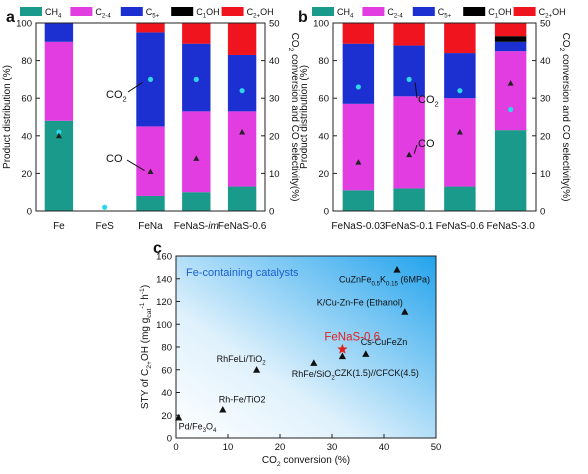 This screenshot has width=588, height=474. I want to click on annotation-co2-a: CO2, so click(116, 96).